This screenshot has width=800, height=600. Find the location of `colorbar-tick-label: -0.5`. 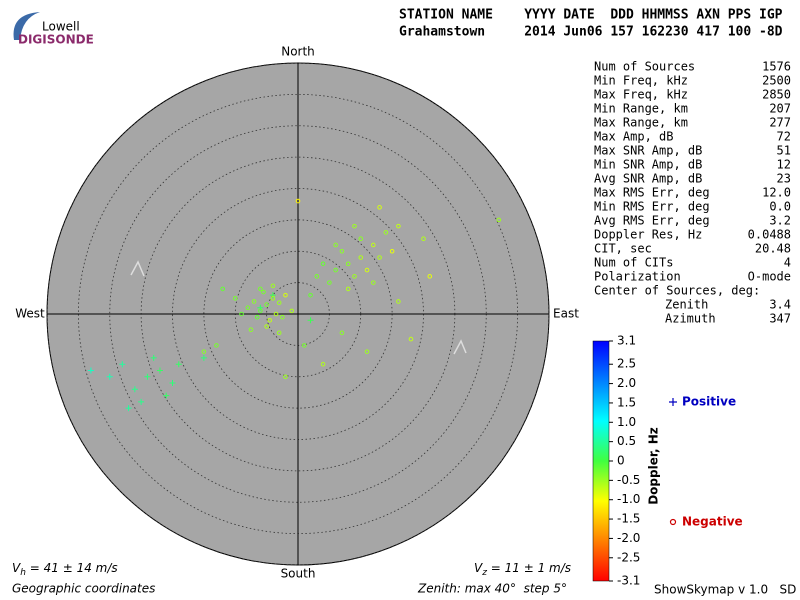

colorbar-tick-label: -0.5 is located at coordinates (628, 480).